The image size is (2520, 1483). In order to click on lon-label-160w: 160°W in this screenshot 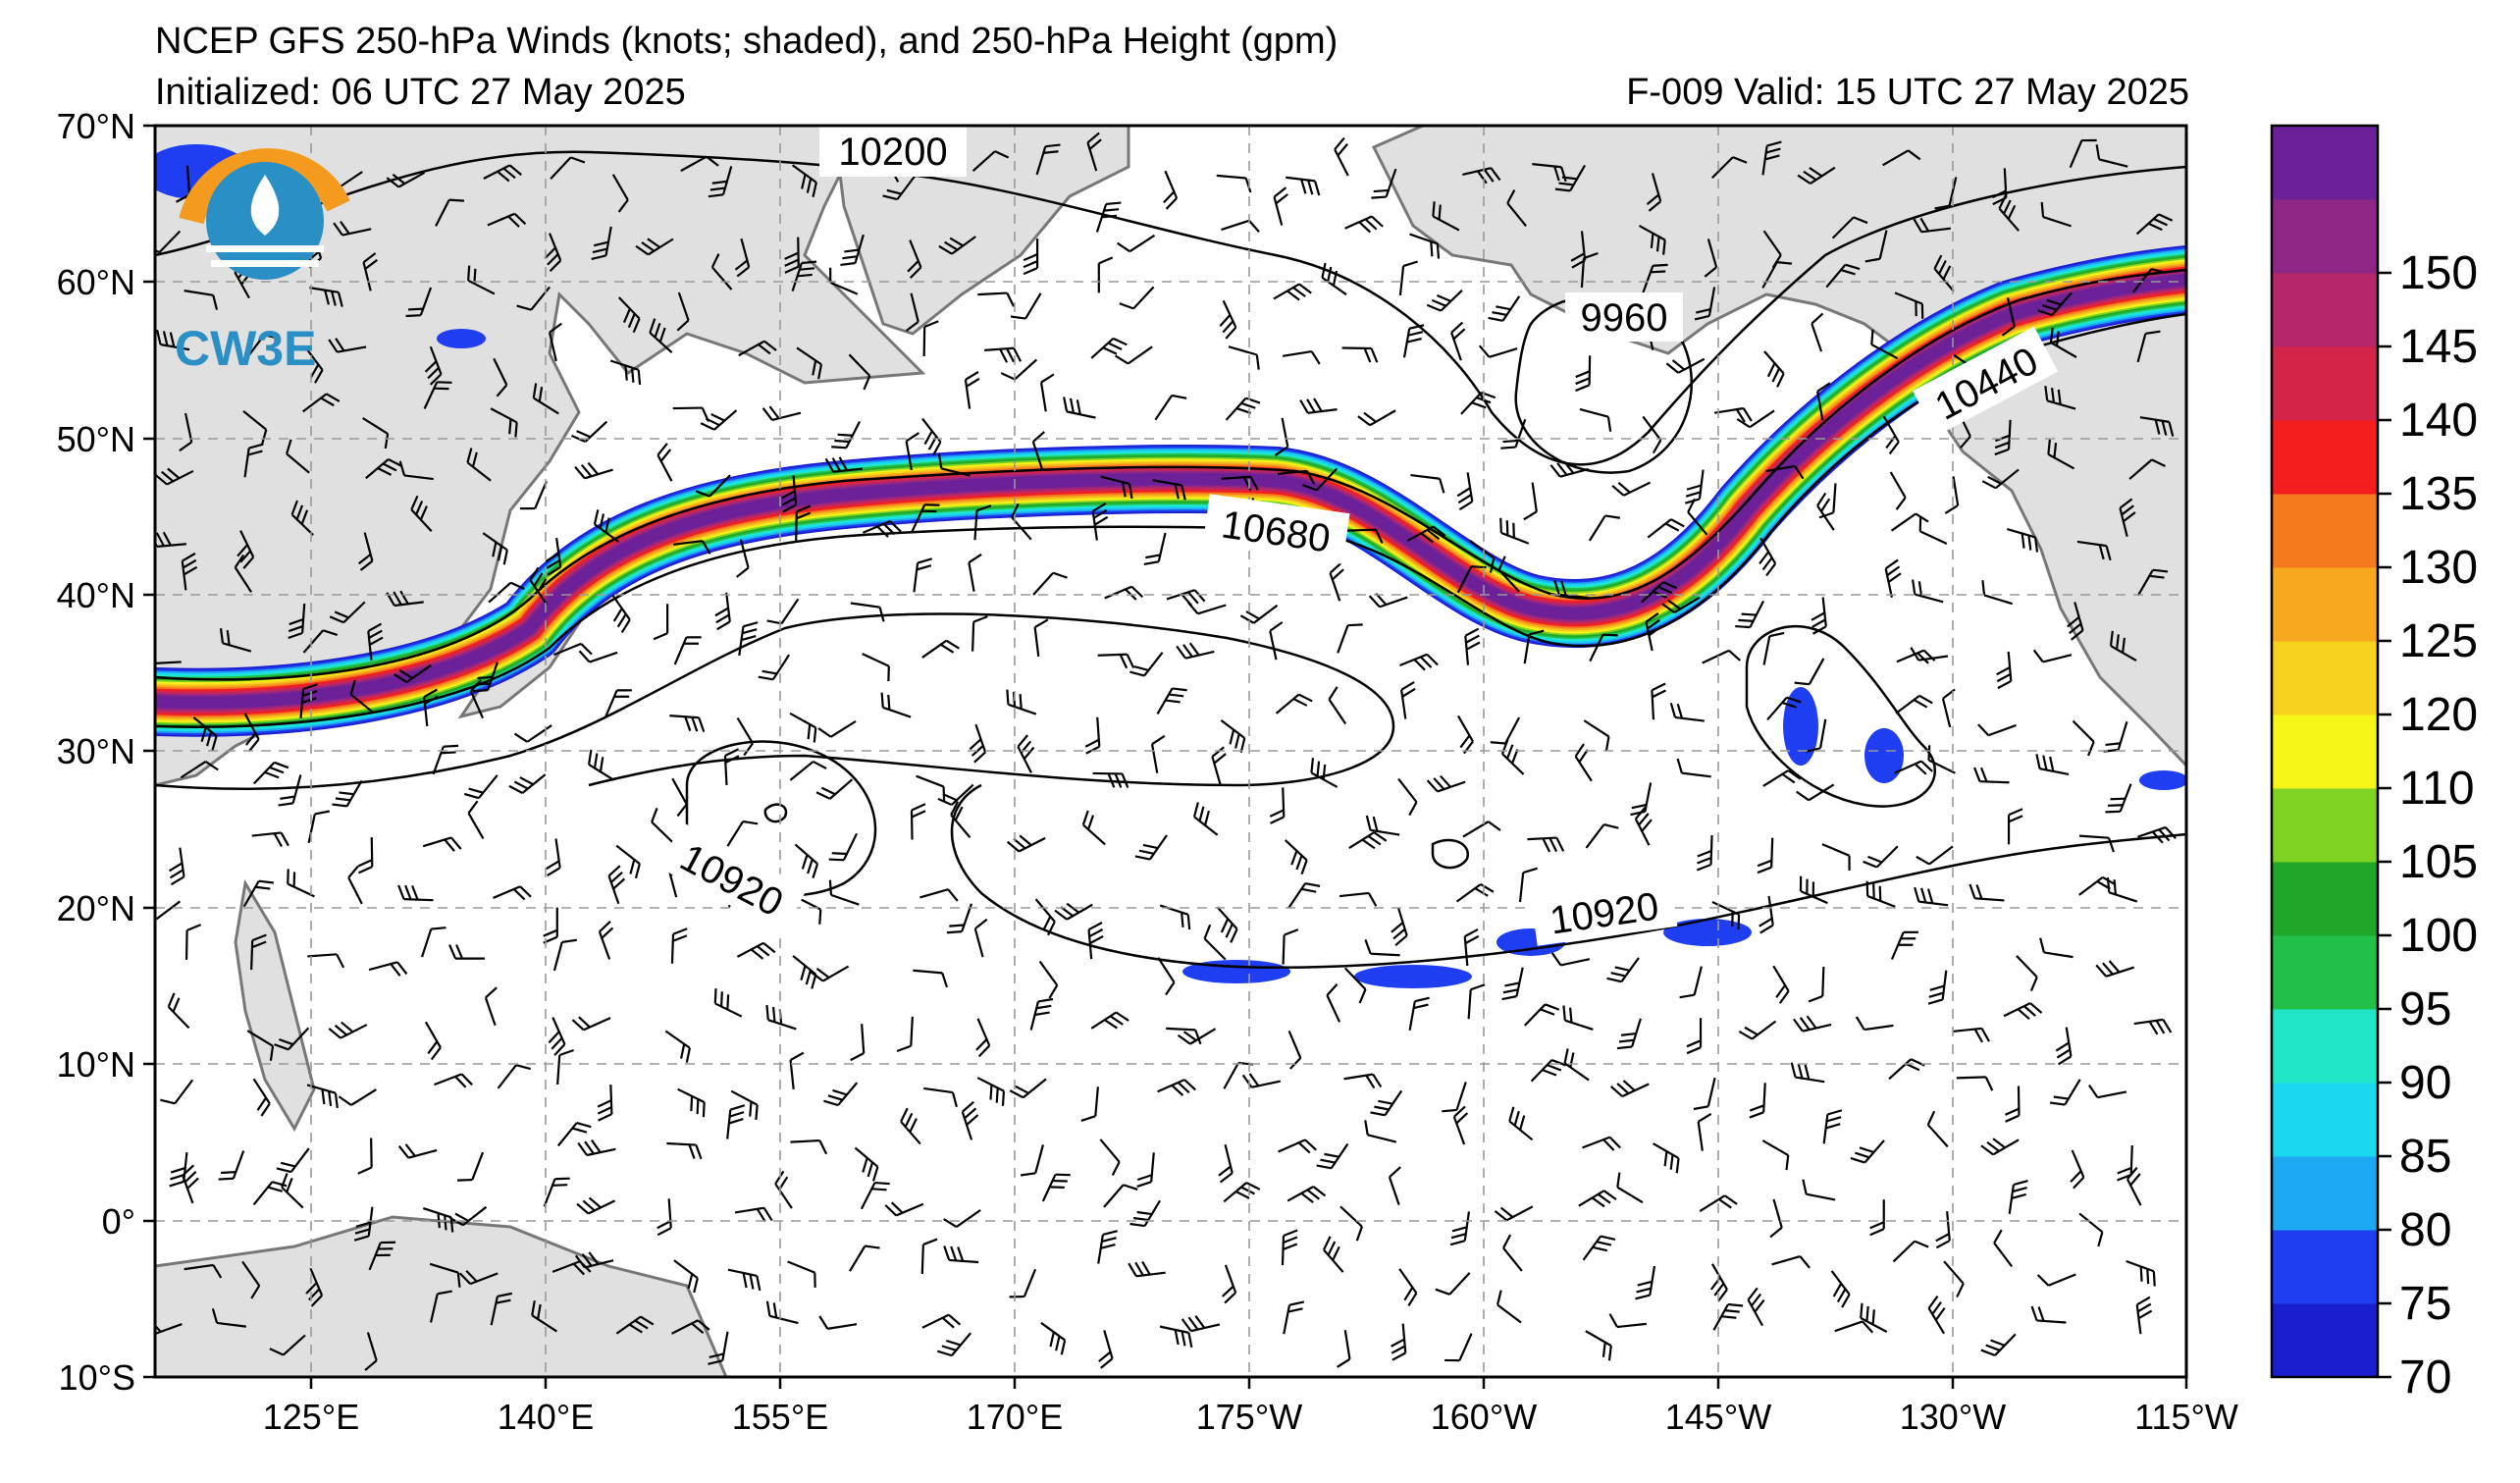, I will do `click(1484, 1417)`.